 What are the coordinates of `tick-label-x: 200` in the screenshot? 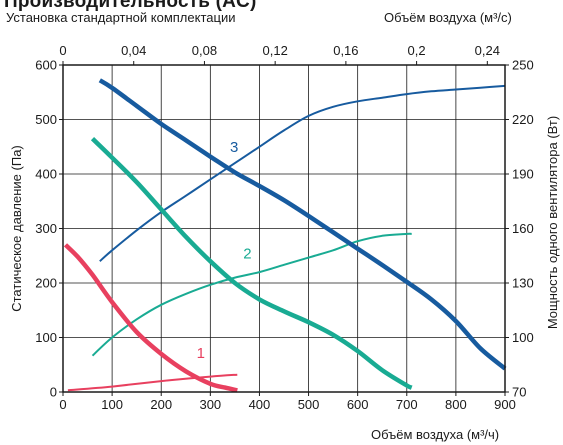 It's located at (161, 404).